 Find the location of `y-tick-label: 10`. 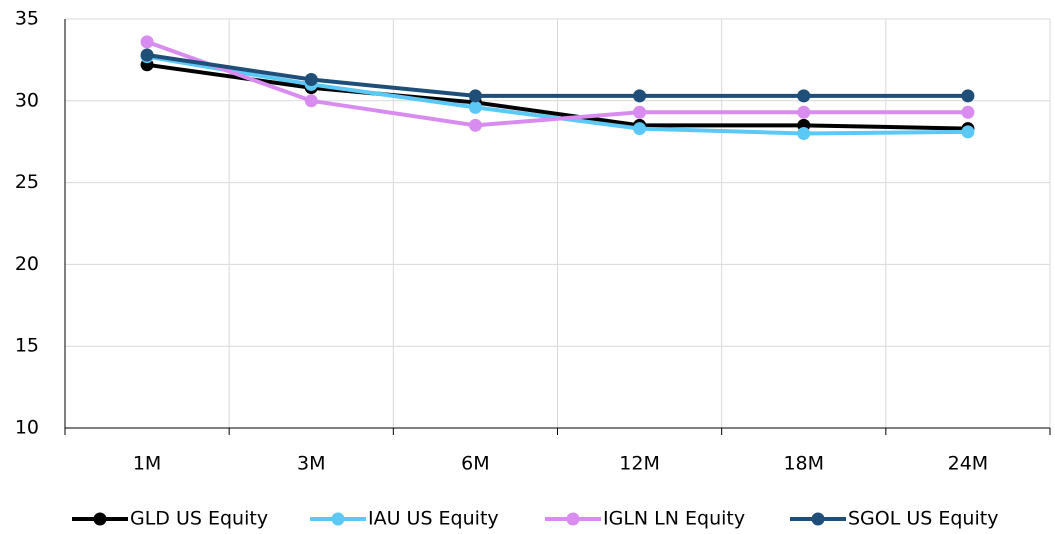

y-tick-label: 10 is located at coordinates (27, 428).